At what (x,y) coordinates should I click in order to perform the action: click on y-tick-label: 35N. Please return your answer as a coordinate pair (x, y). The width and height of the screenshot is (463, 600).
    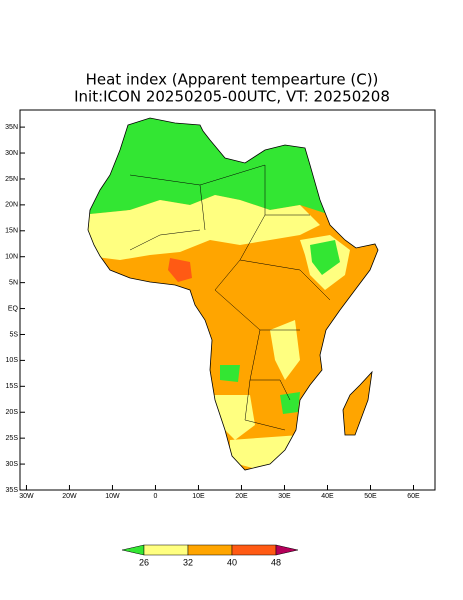
    Looking at the image, I should click on (11, 127).